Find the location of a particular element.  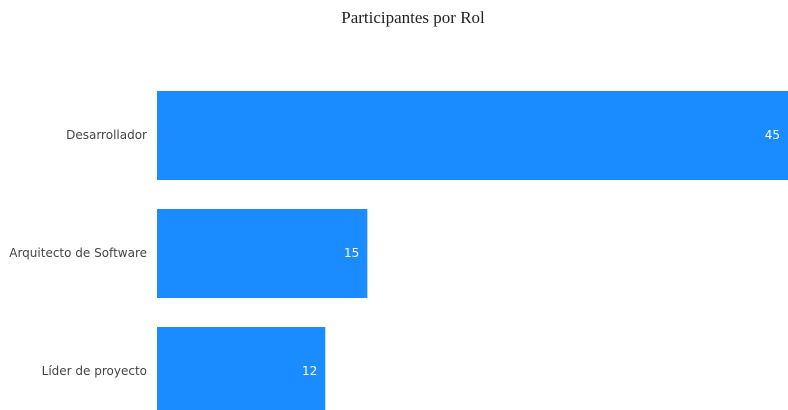

y-tick-label: Desarrollador is located at coordinates (106, 135).